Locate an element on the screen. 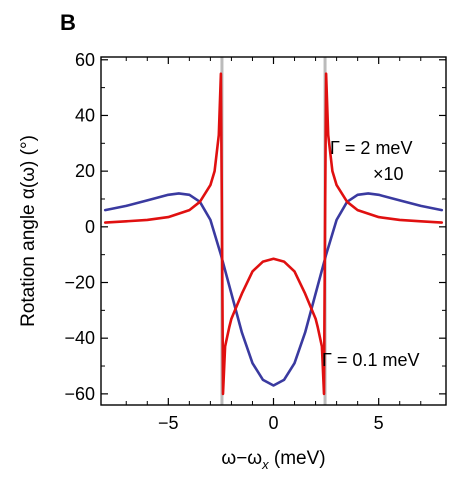  y-tick-label: 0 is located at coordinates (90, 227).